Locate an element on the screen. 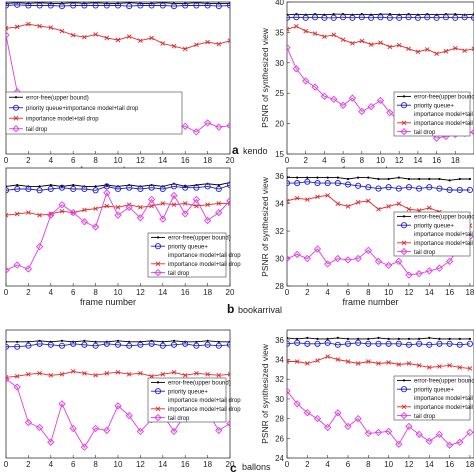 This screenshot has height=474, width=474. legend-entry: importance model+tail drop is located at coordinates (204, 256).